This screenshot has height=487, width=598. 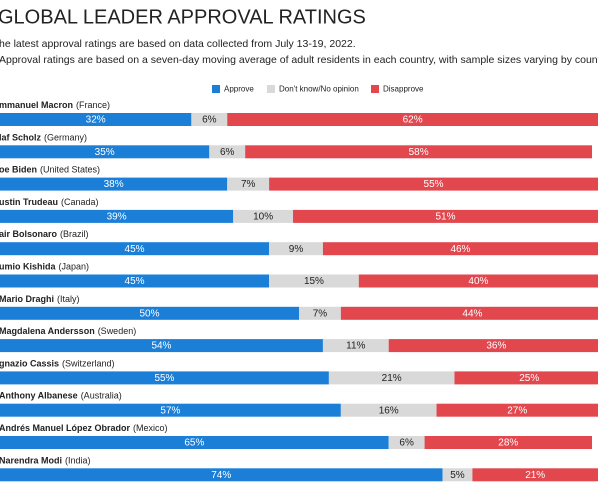 I want to click on leader-name: Anthony Albanese, so click(x=39, y=396).